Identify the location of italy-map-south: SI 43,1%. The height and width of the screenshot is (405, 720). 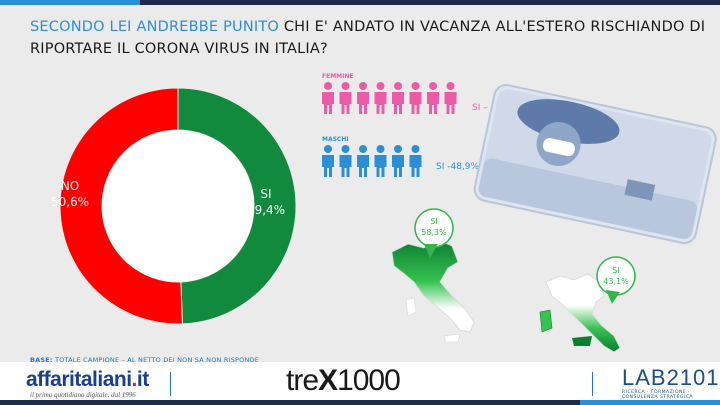
(587, 304).